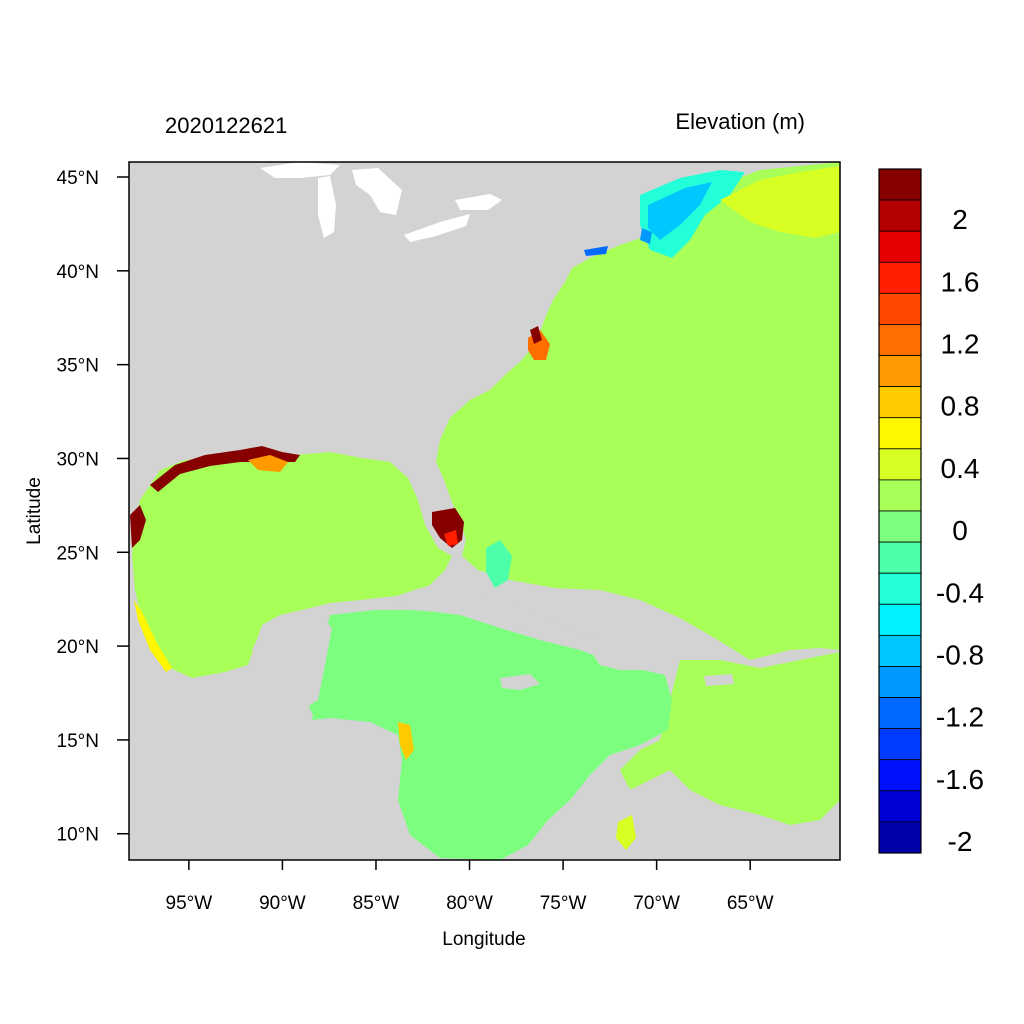 The width and height of the screenshot is (1024, 1024). I want to click on x-tick-label: 70°W, so click(656, 903).